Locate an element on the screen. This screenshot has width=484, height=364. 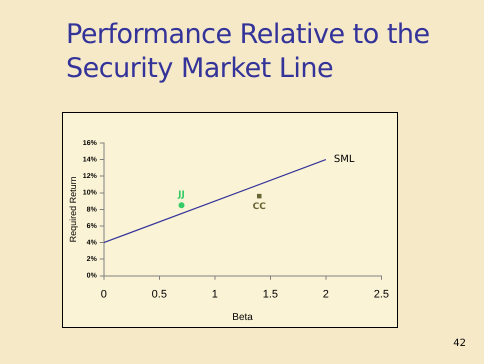
chart-title: Performance Relative to the Security Market Line is located at coordinates (248, 52).